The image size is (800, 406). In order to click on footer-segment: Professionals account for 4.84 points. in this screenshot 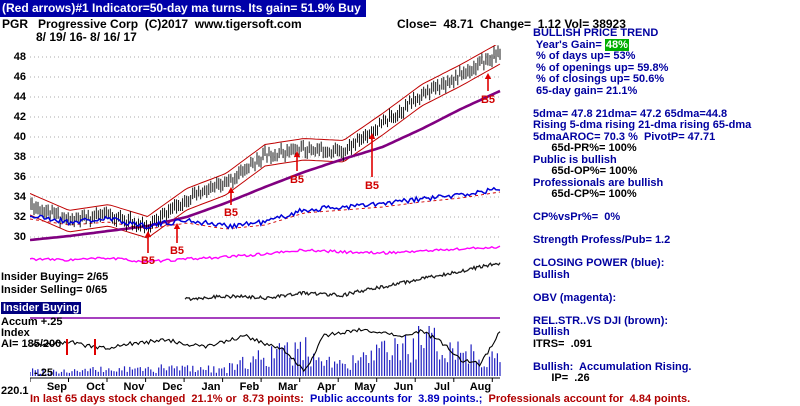, I will do `click(589, 399)`.